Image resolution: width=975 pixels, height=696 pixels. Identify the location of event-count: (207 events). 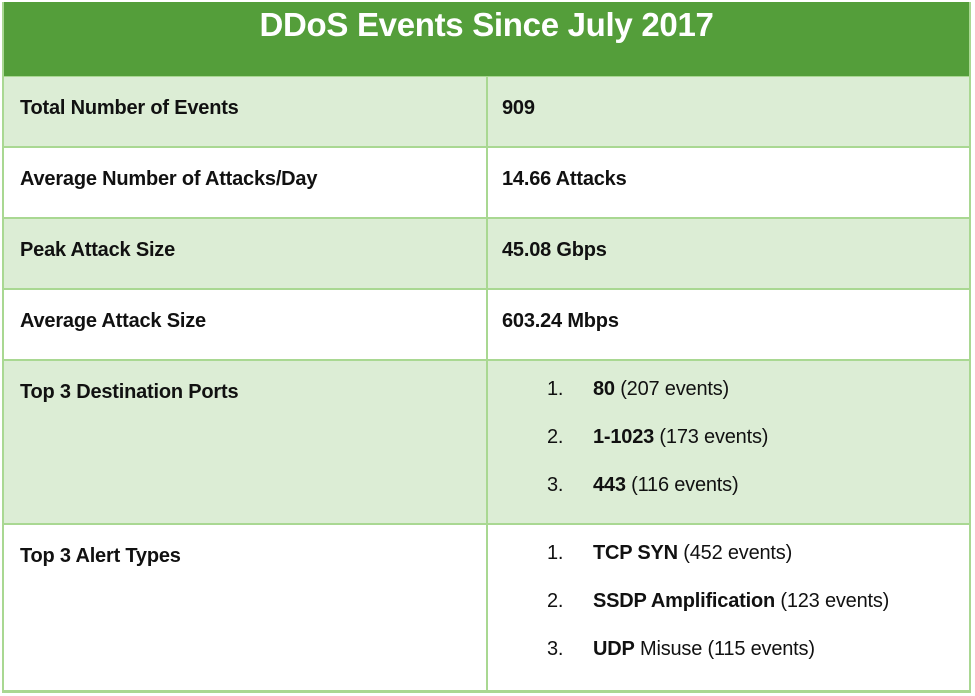
(671, 389).